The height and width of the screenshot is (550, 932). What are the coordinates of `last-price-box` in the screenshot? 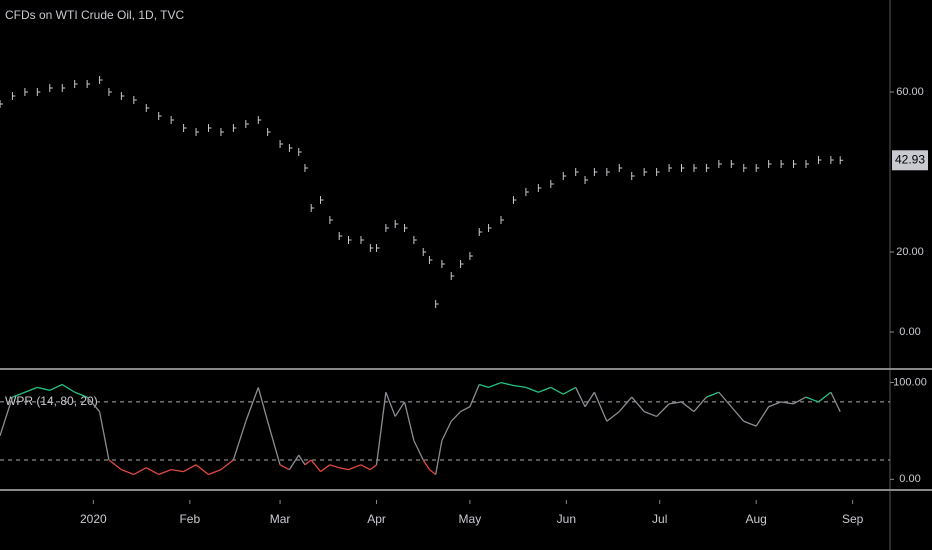 It's located at (910, 160).